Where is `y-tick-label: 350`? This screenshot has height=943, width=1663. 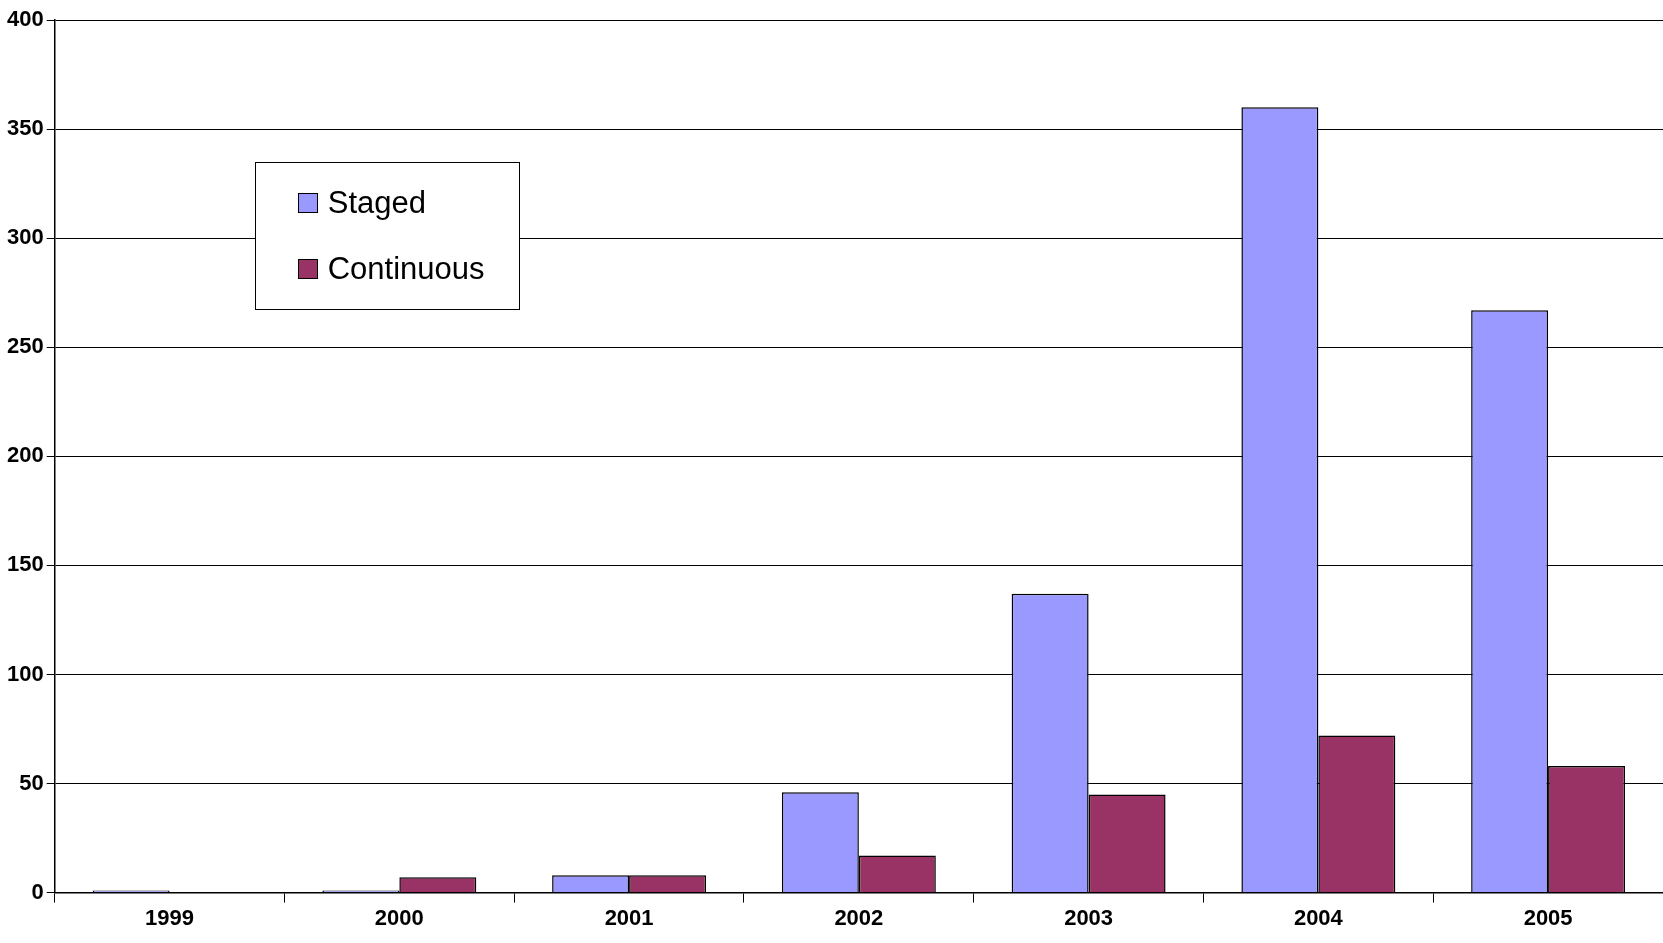
y-tick-label: 350 is located at coordinates (25, 128).